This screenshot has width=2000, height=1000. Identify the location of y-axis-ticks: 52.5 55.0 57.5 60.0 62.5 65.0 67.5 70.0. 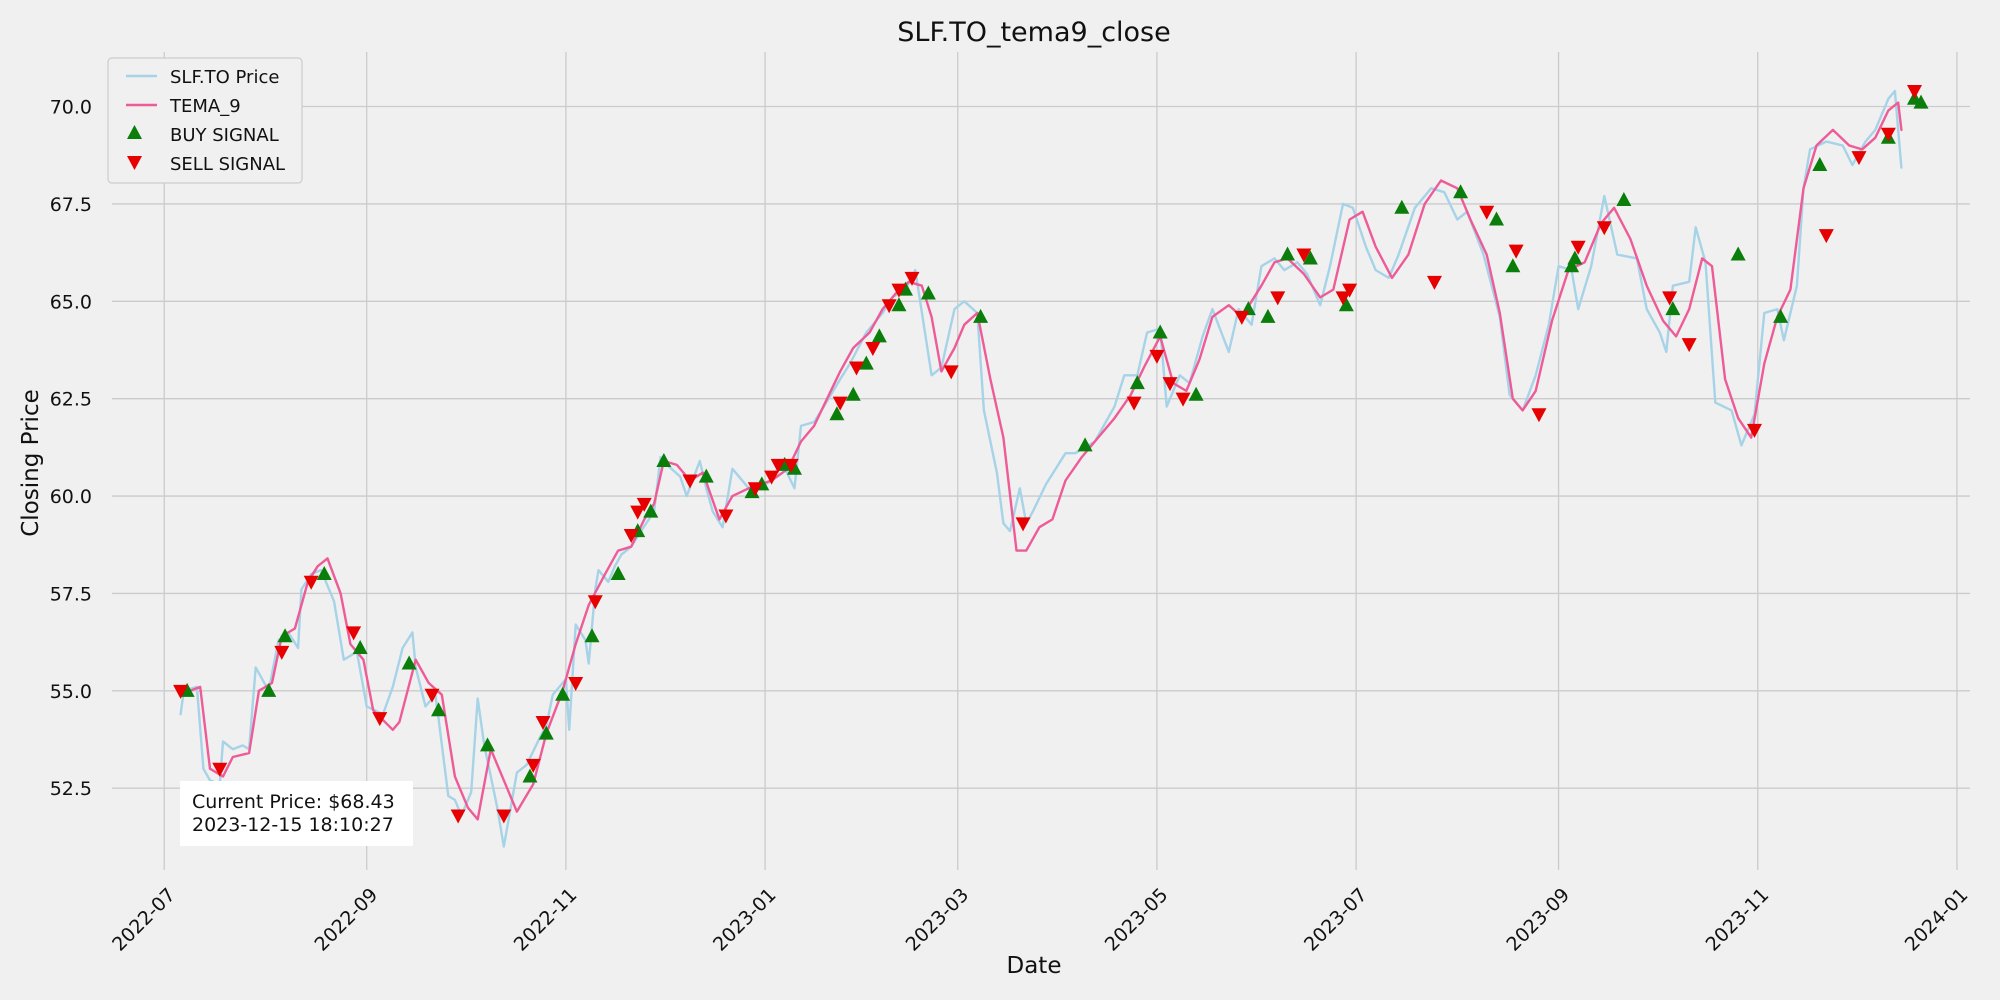
(71, 449).